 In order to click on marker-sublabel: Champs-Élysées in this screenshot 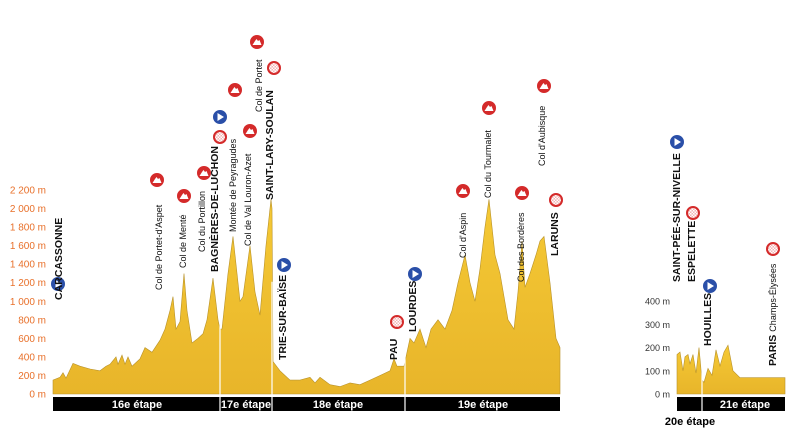, I will do `click(773, 297)`.